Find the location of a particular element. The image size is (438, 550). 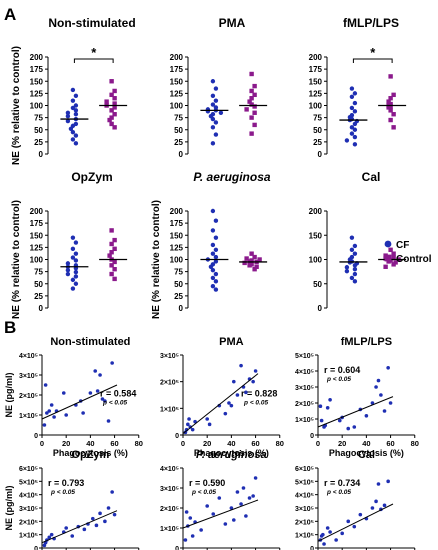

panel-label-b: B is located at coordinates (10, 327).